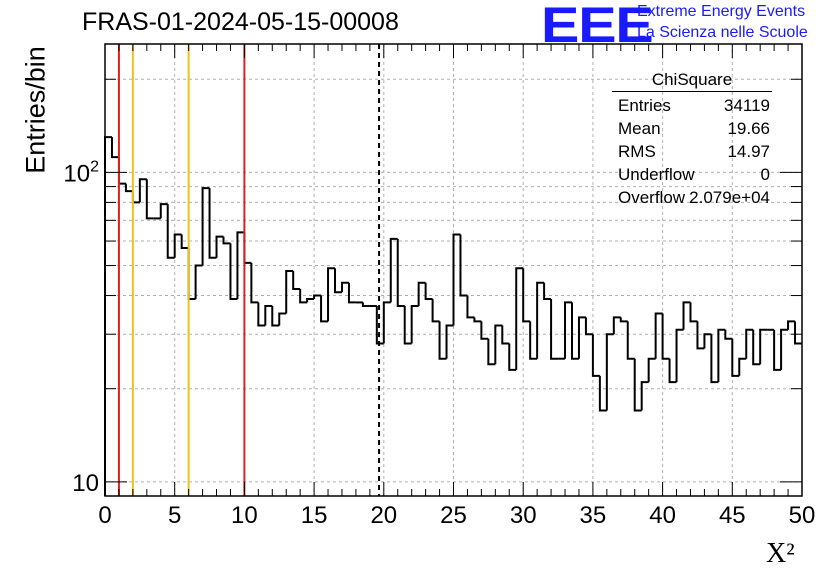 This screenshot has height=572, width=836. What do you see at coordinates (240, 22) in the screenshot?
I see `chart-title: FRAS-01-2024-05-15-00008` at bounding box center [240, 22].